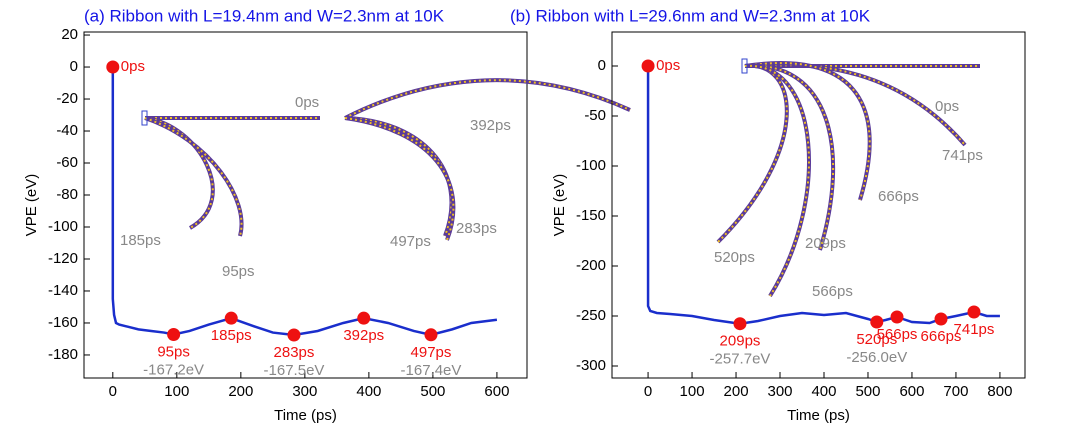  What do you see at coordinates (231, 335) in the screenshot?
I see `marker-time-label: 185ps` at bounding box center [231, 335].